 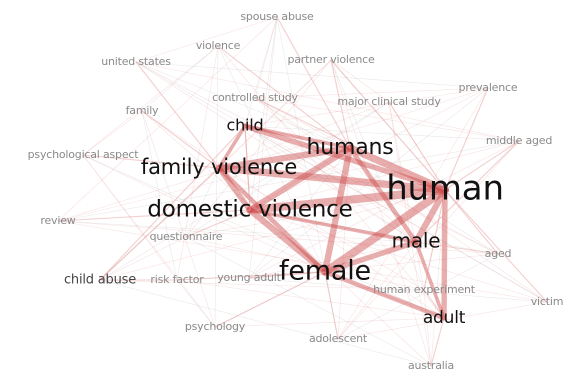 I want to click on node-label-human-experiment: human experiment, so click(x=424, y=289).